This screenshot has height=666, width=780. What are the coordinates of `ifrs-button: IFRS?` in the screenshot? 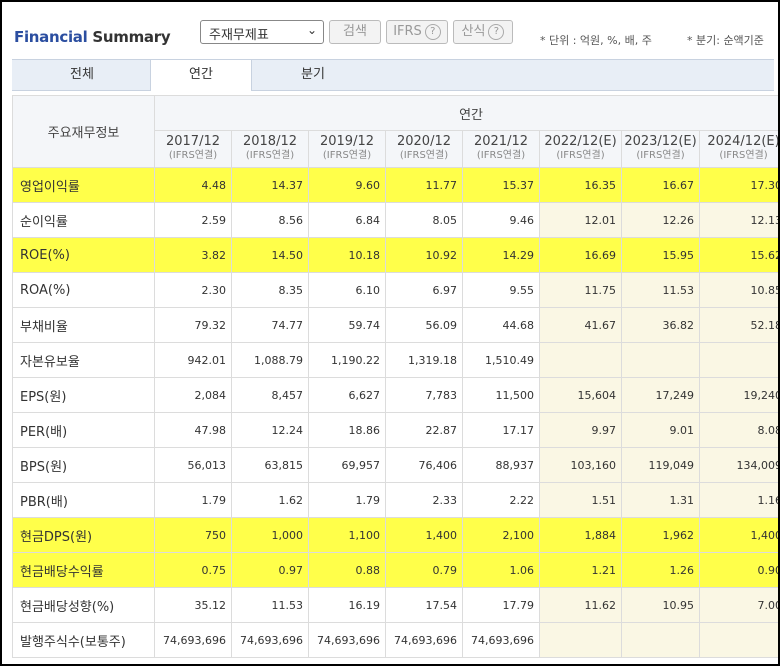 It's located at (417, 32).